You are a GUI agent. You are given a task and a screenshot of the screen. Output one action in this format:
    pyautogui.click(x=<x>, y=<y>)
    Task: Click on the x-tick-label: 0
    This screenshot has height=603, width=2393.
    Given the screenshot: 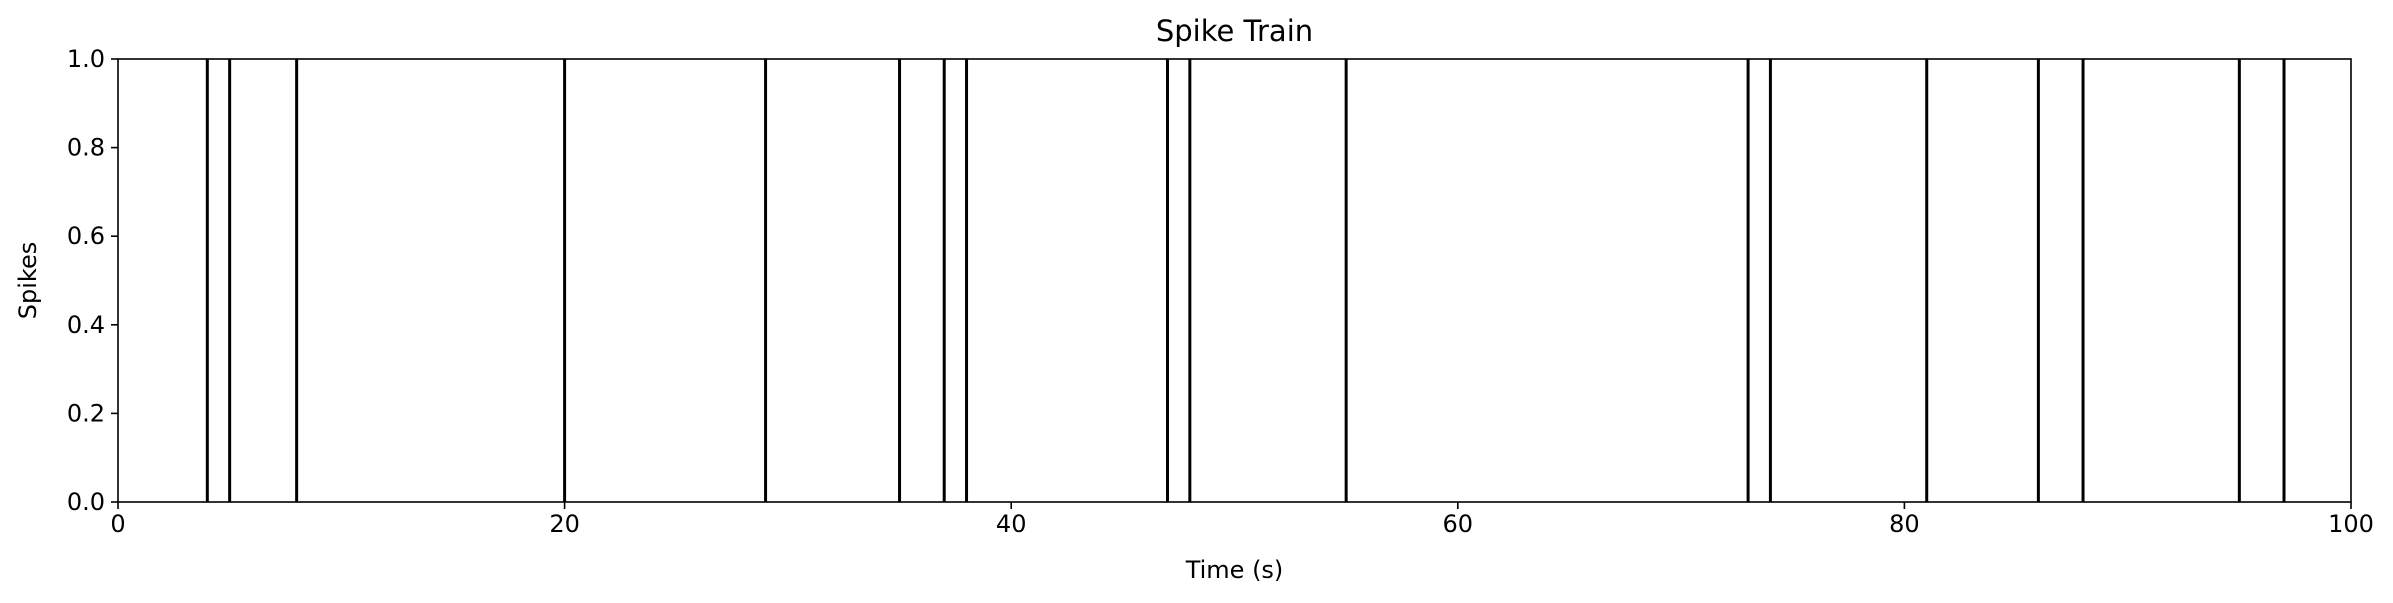 What is the action you would take?
    pyautogui.click(x=117, y=524)
    